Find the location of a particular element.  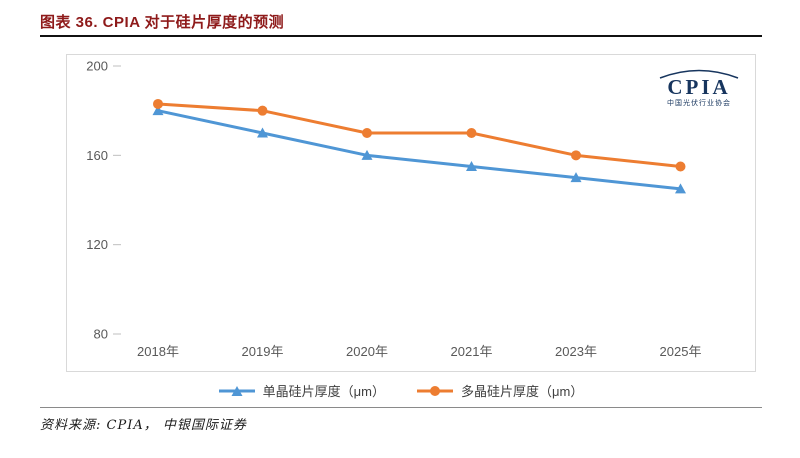

legend-item: 单晶硅片厚度（μm） is located at coordinates (301, 390).